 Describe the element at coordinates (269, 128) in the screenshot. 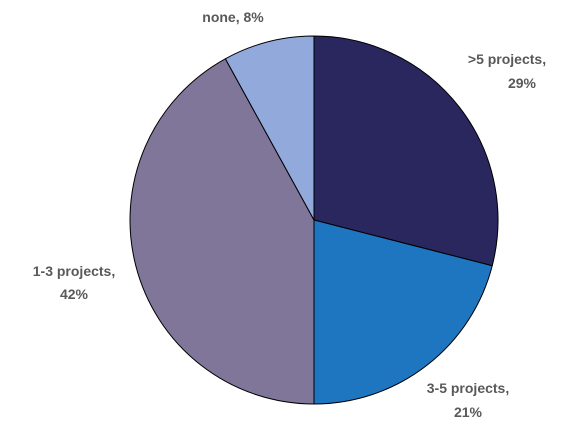

I see `slice-none` at that location.